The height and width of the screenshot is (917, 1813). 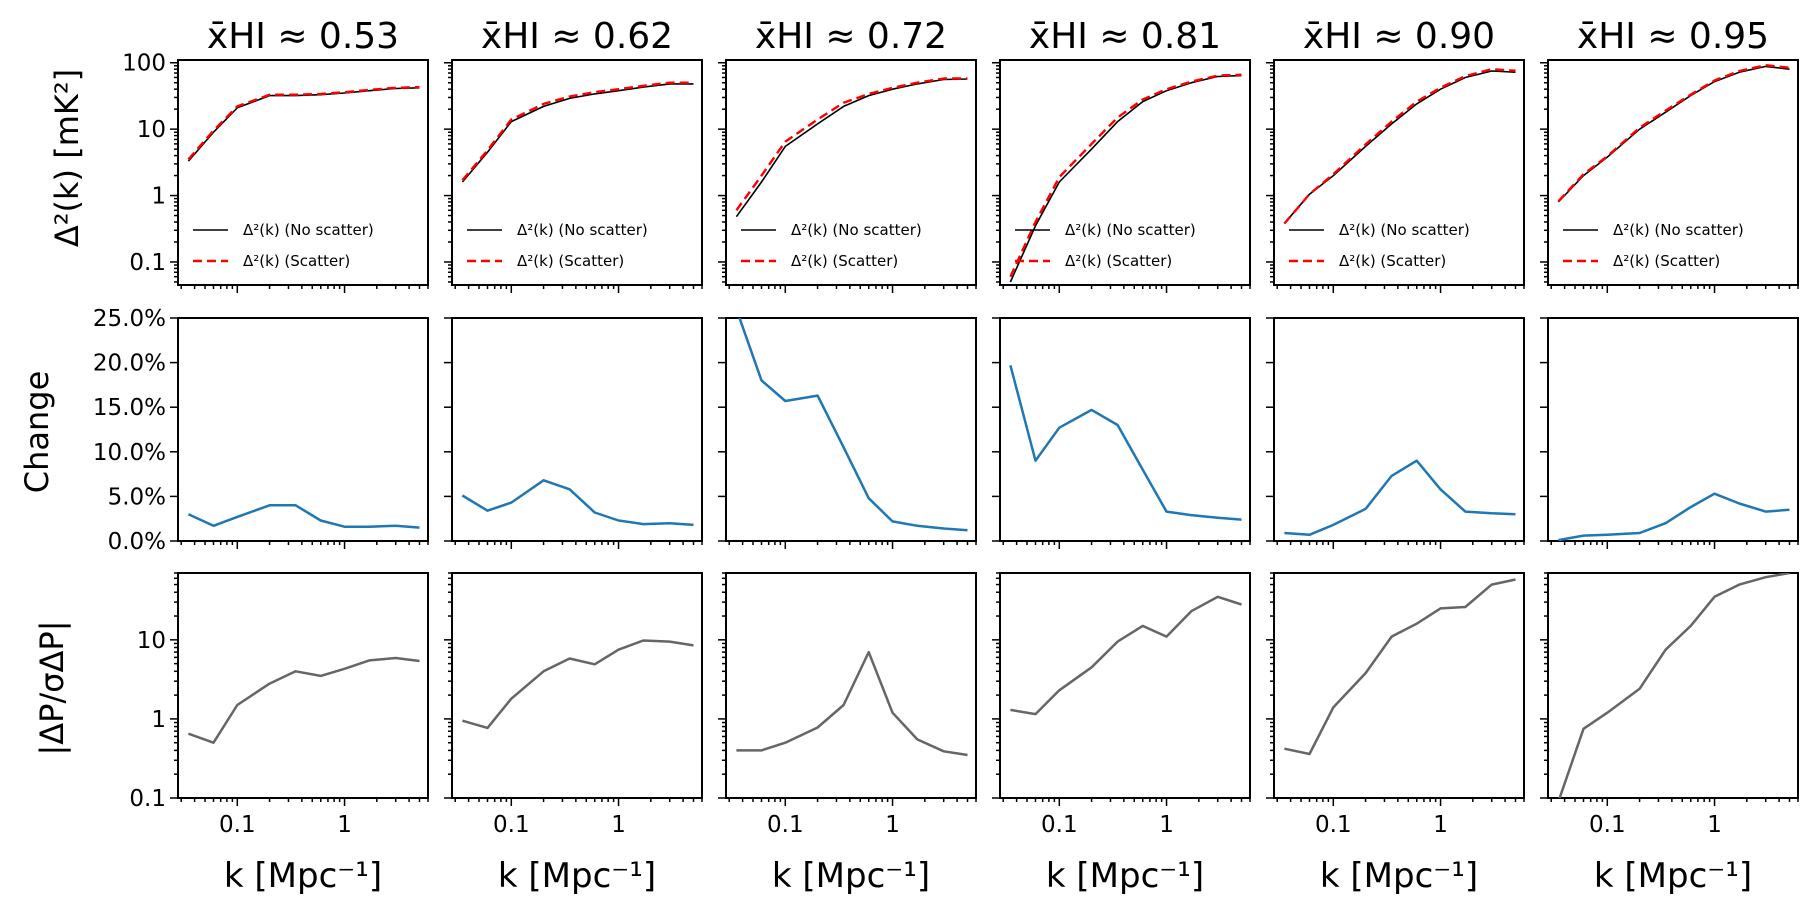 I want to click on panel-r2-c2, so click(x=573, y=433).